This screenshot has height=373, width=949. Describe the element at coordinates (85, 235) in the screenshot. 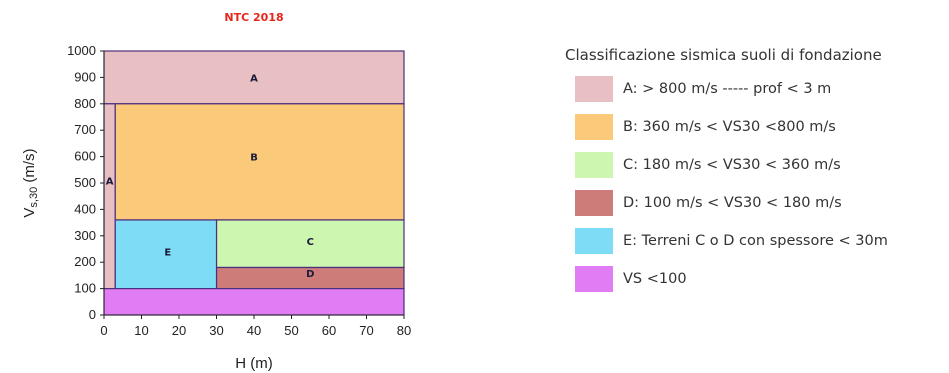

I see `y-tick-label: 300` at that location.